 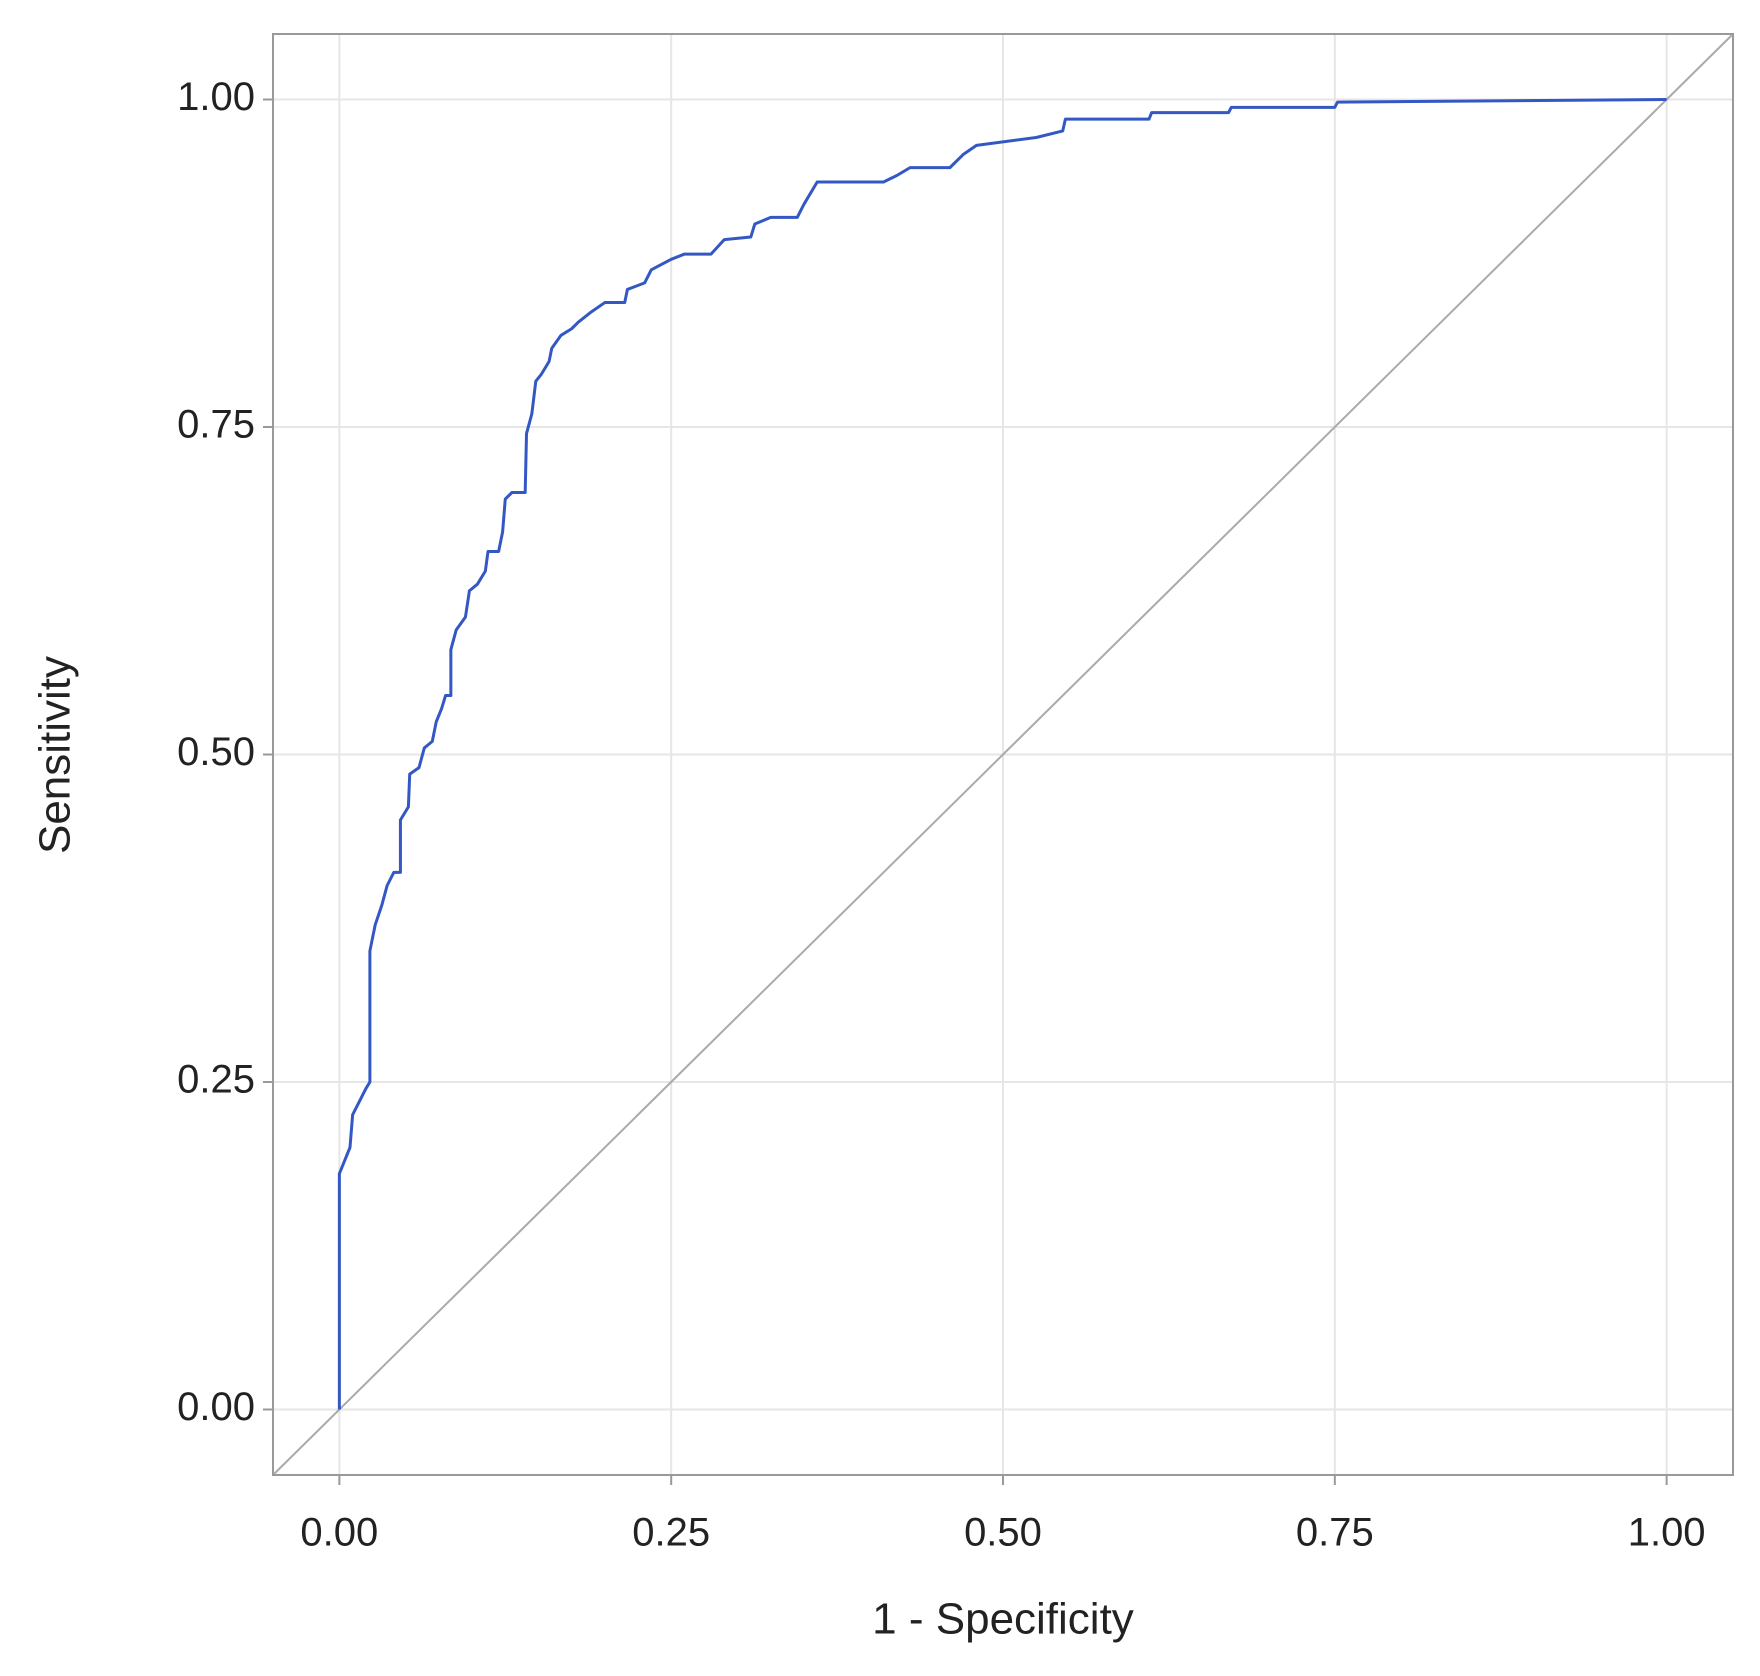 I want to click on y-tick-label: 1.00, so click(x=216, y=97).